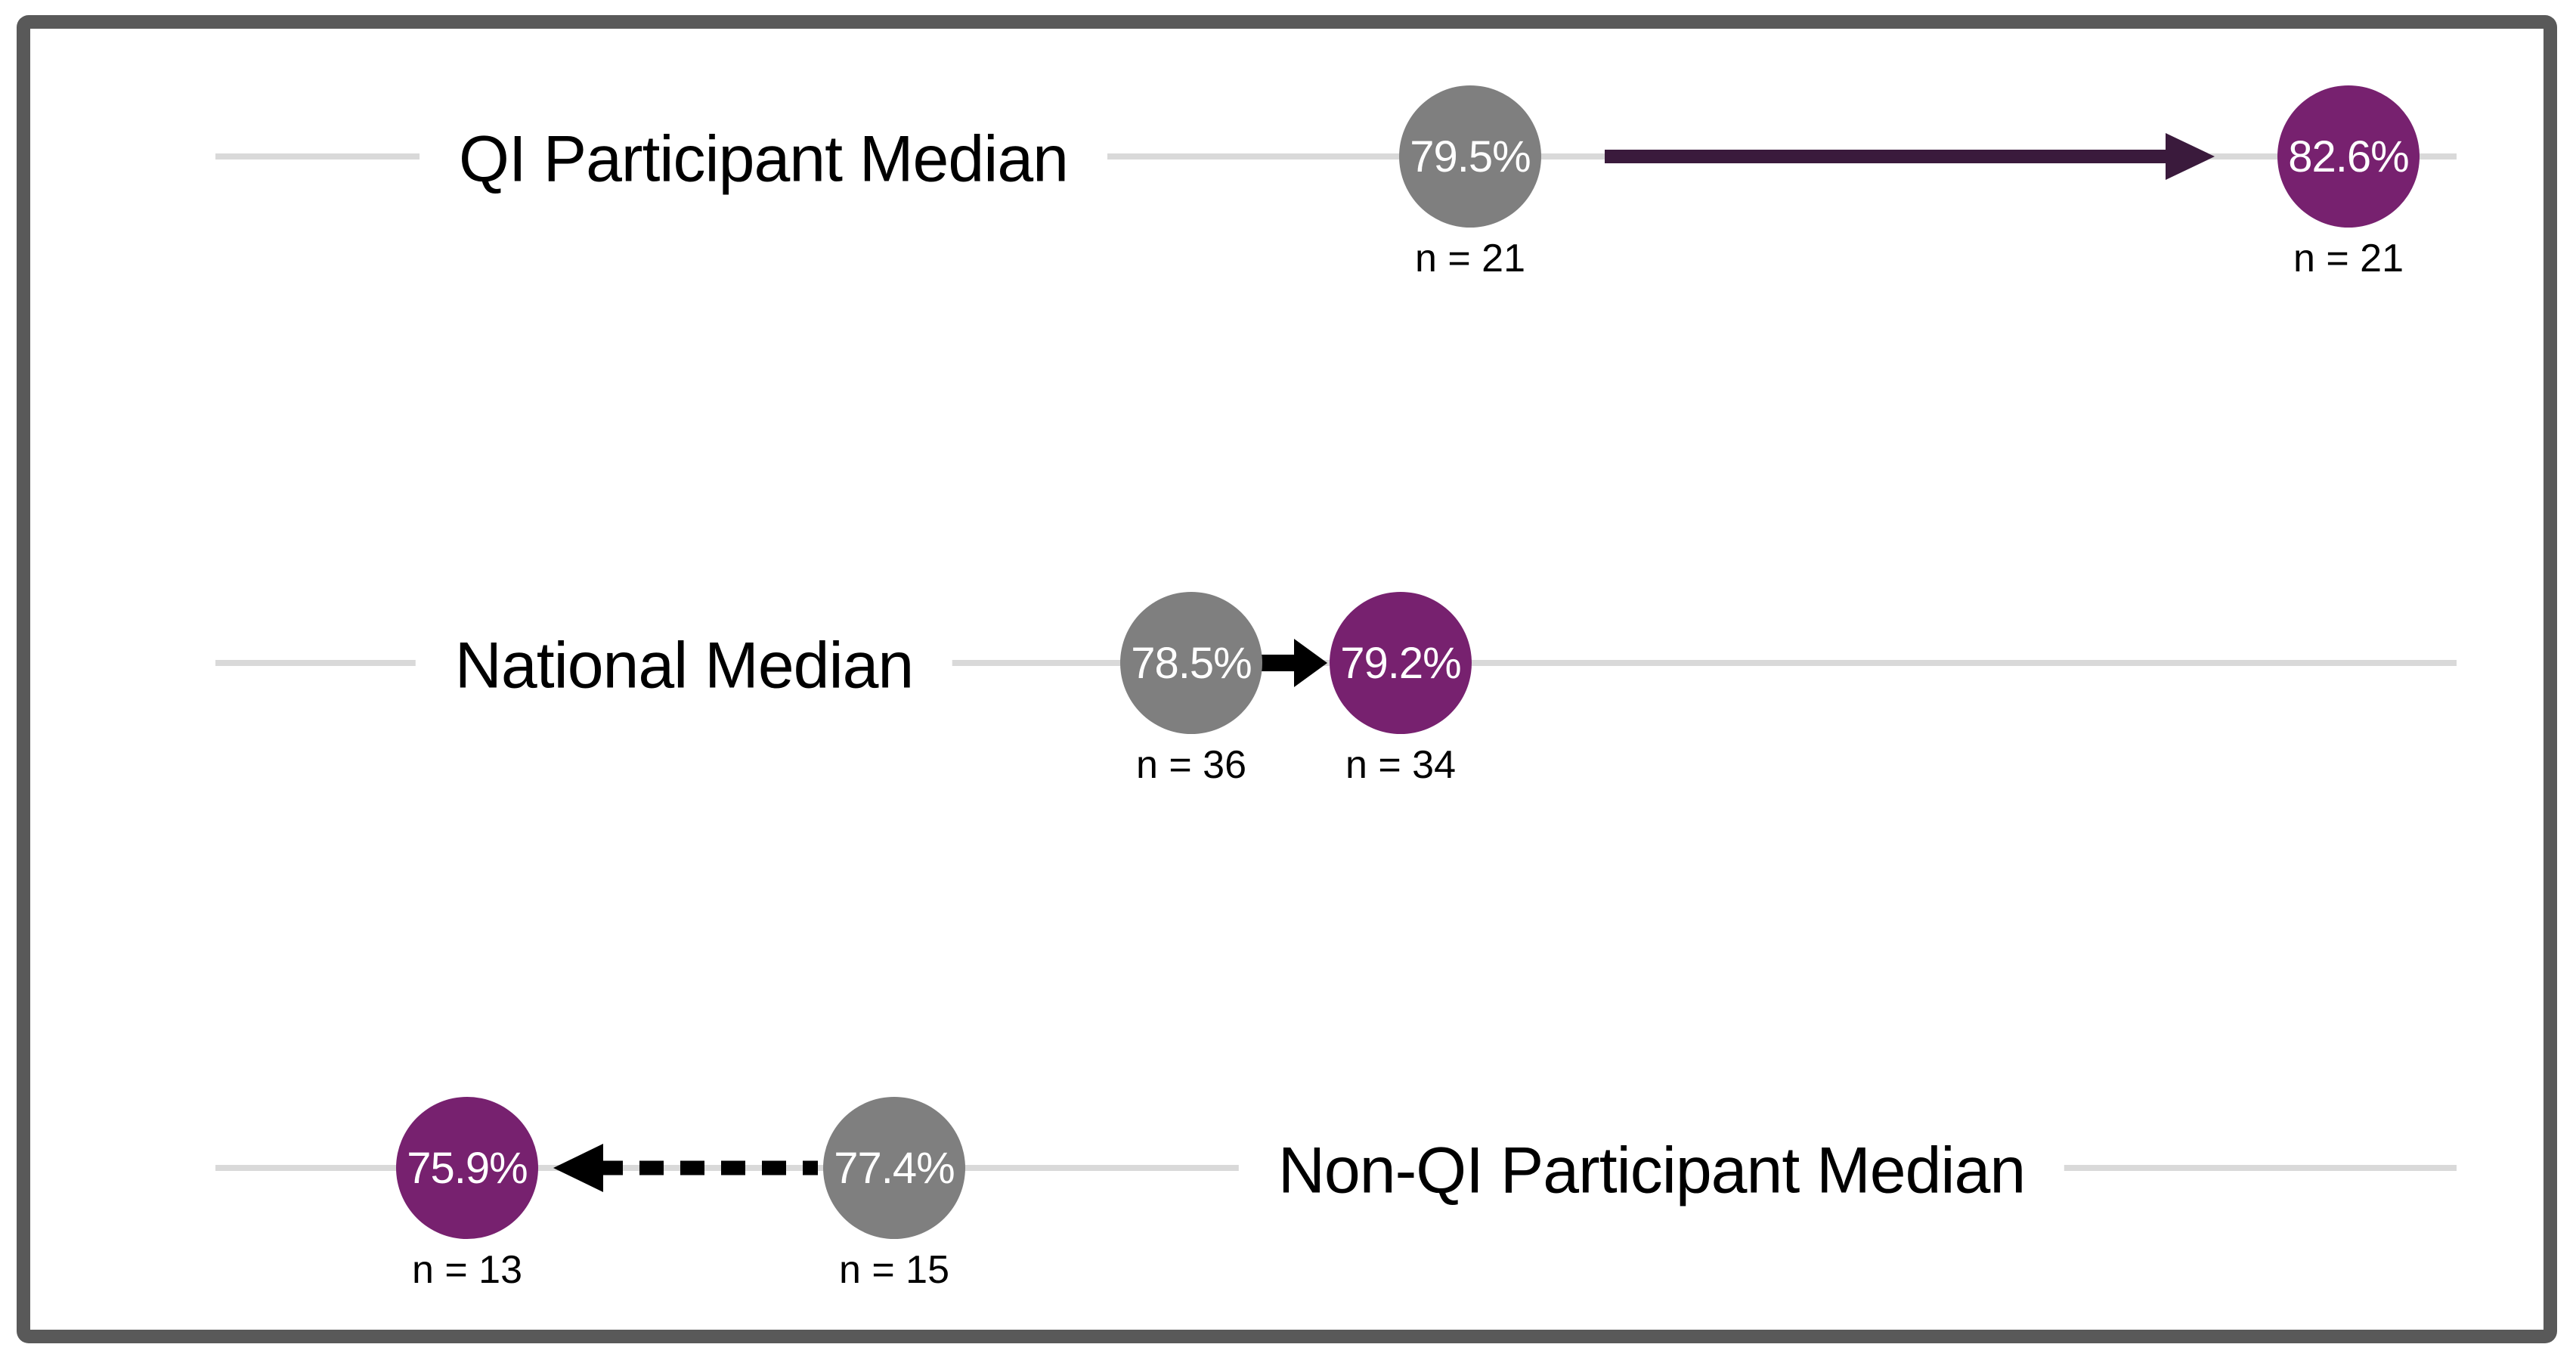  I want to click on current-circle-national: 79.2%, so click(1401, 663).